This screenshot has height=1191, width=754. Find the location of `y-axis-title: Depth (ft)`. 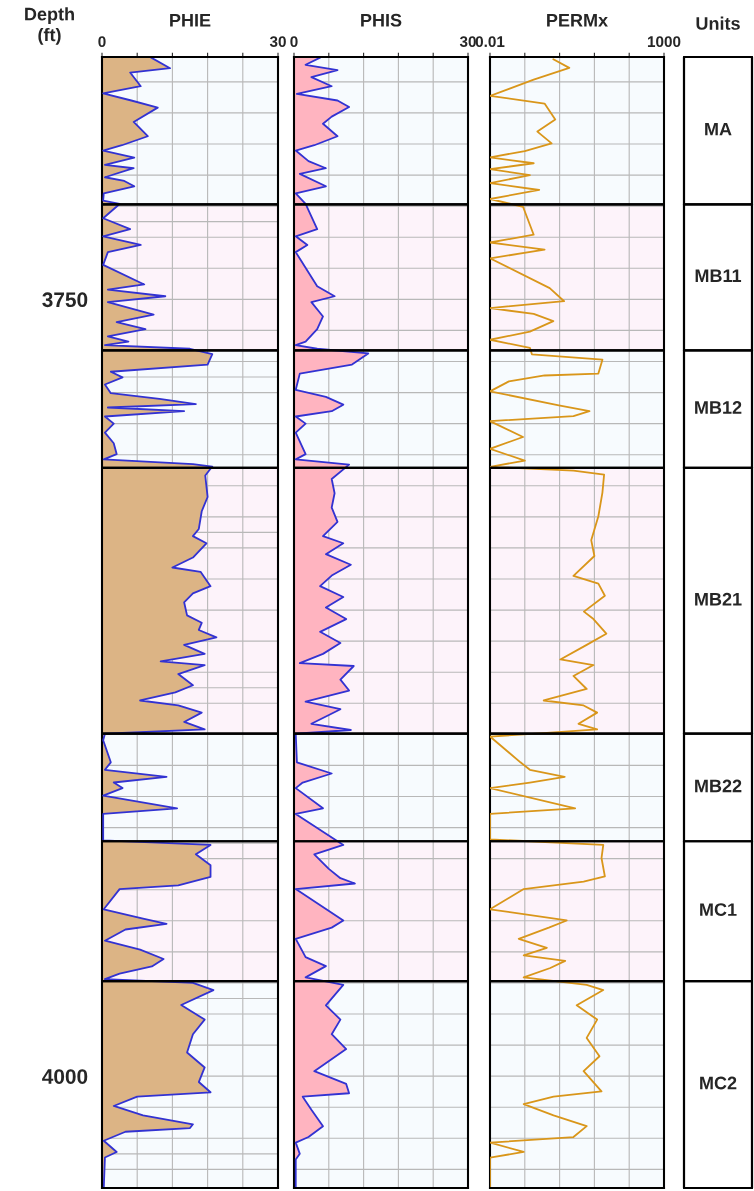

y-axis-title: Depth (ft) is located at coordinates (49, 26).